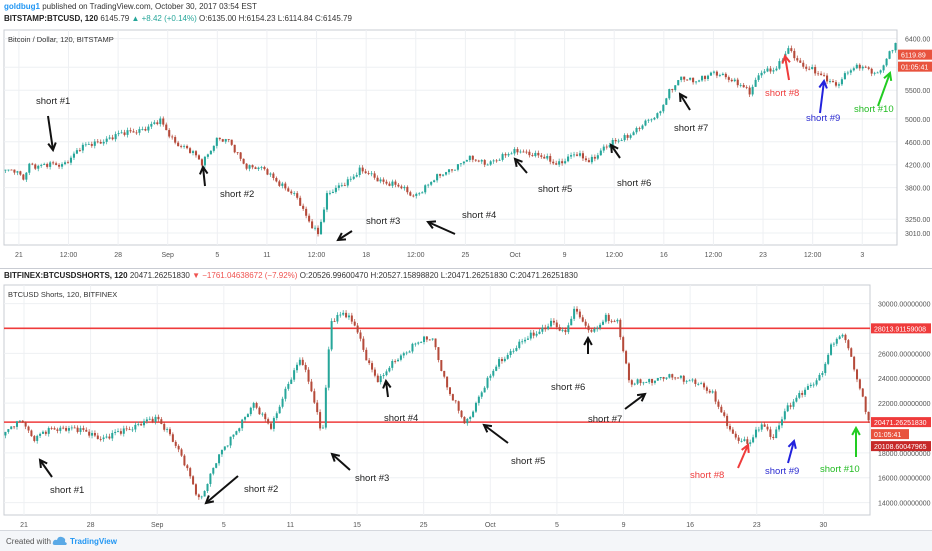 The width and height of the screenshot is (932, 551). What do you see at coordinates (66, 275) in the screenshot?
I see `shorts-symbol-name: BITFINEX:BTCUSDSHORTS, 120` at bounding box center [66, 275].